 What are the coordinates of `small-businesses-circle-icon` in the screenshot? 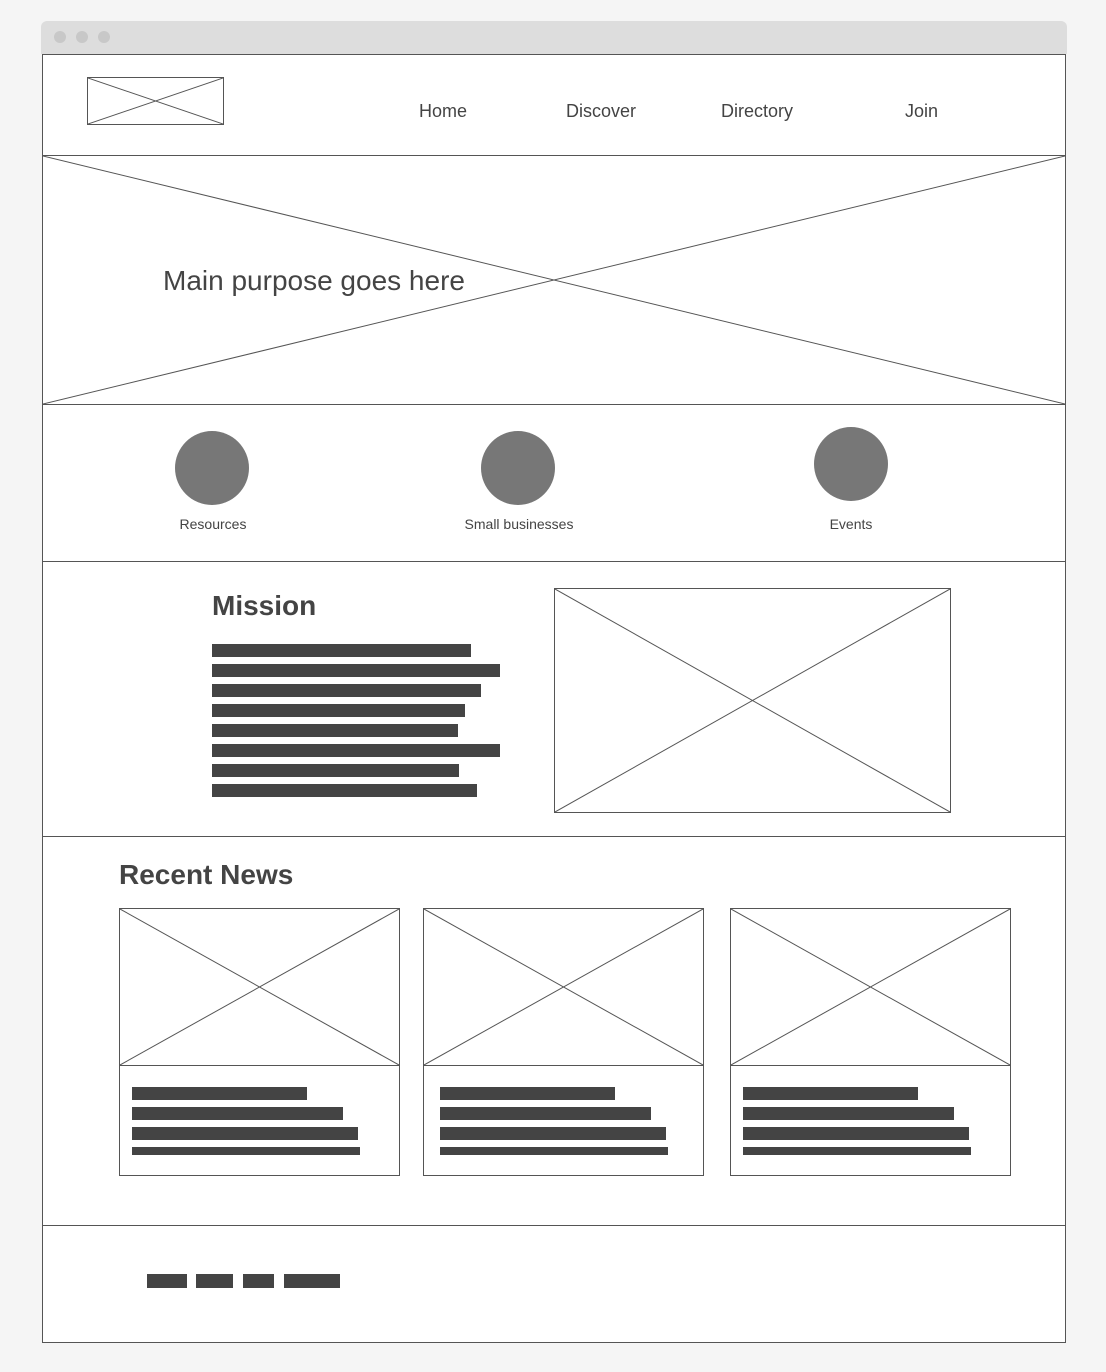 It's located at (518, 468).